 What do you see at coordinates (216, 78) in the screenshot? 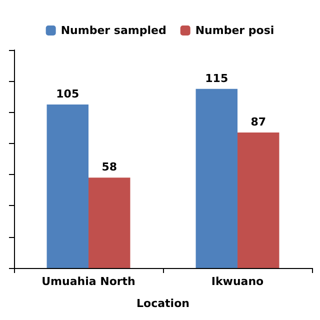
I see `data-label: 115` at bounding box center [216, 78].